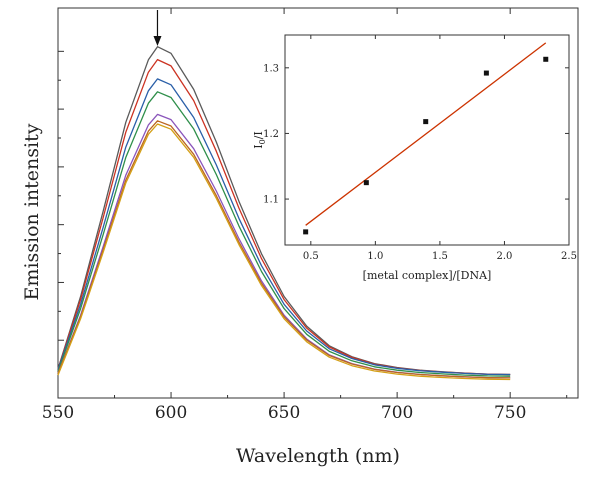 Image resolution: width=600 pixels, height=493 pixels. I want to click on inset-y-tick-label: 1.2, so click(271, 134).